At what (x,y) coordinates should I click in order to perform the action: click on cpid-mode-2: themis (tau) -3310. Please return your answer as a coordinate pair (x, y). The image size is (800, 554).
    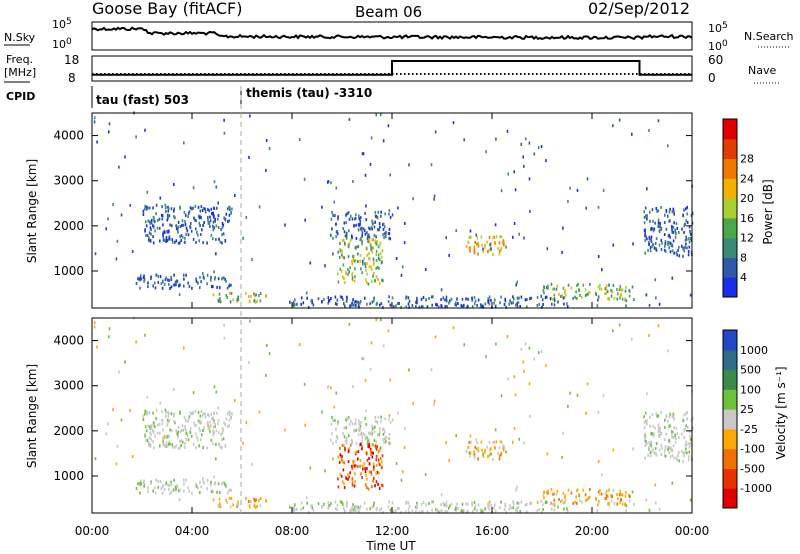
    Looking at the image, I should click on (309, 93).